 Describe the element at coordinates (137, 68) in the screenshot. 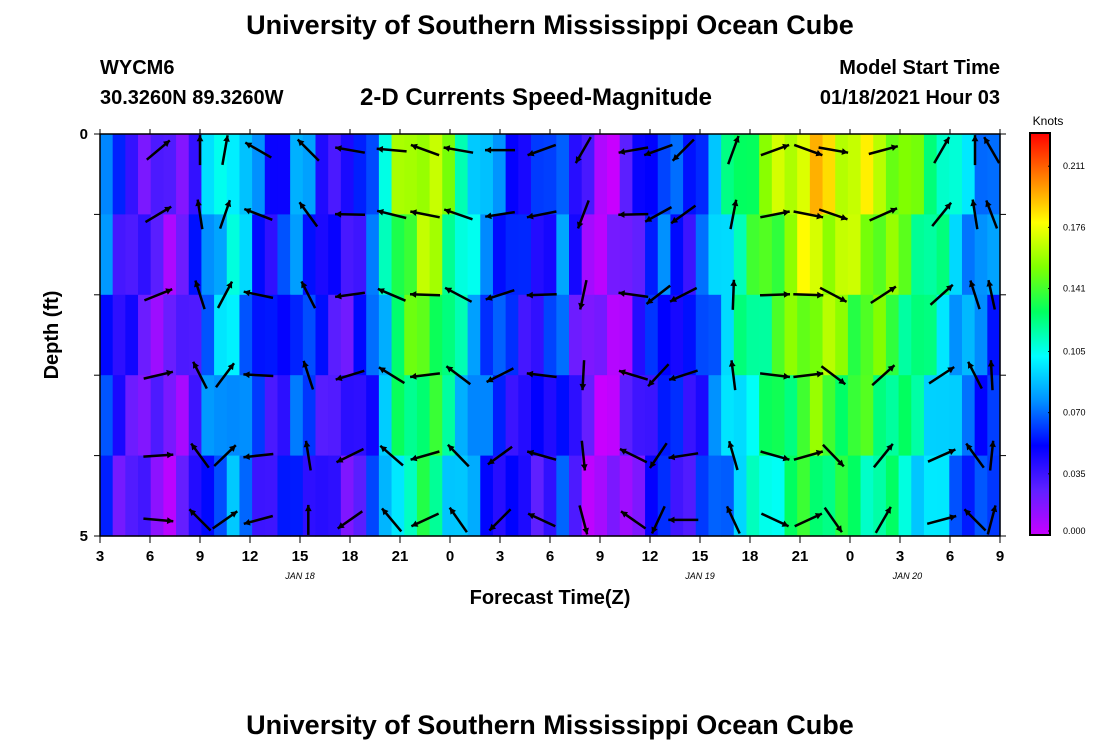

I see `station-id: WYCM6` at that location.